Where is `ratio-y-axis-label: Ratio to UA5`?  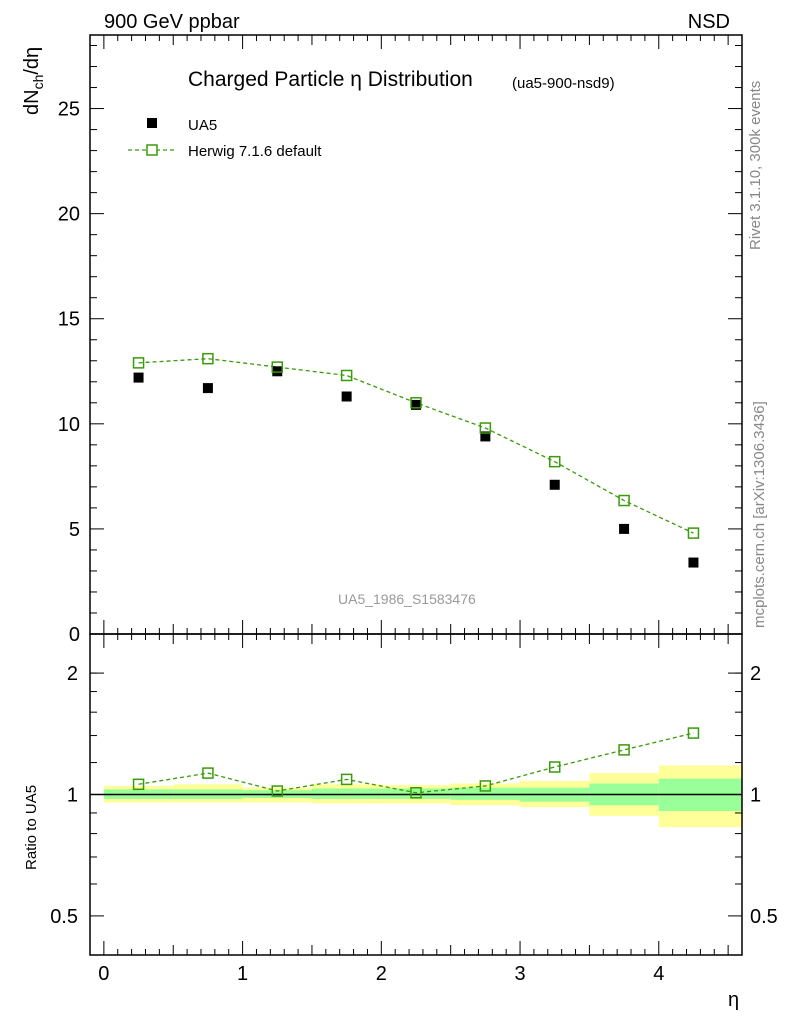 ratio-y-axis-label: Ratio to UA5 is located at coordinates (31, 827).